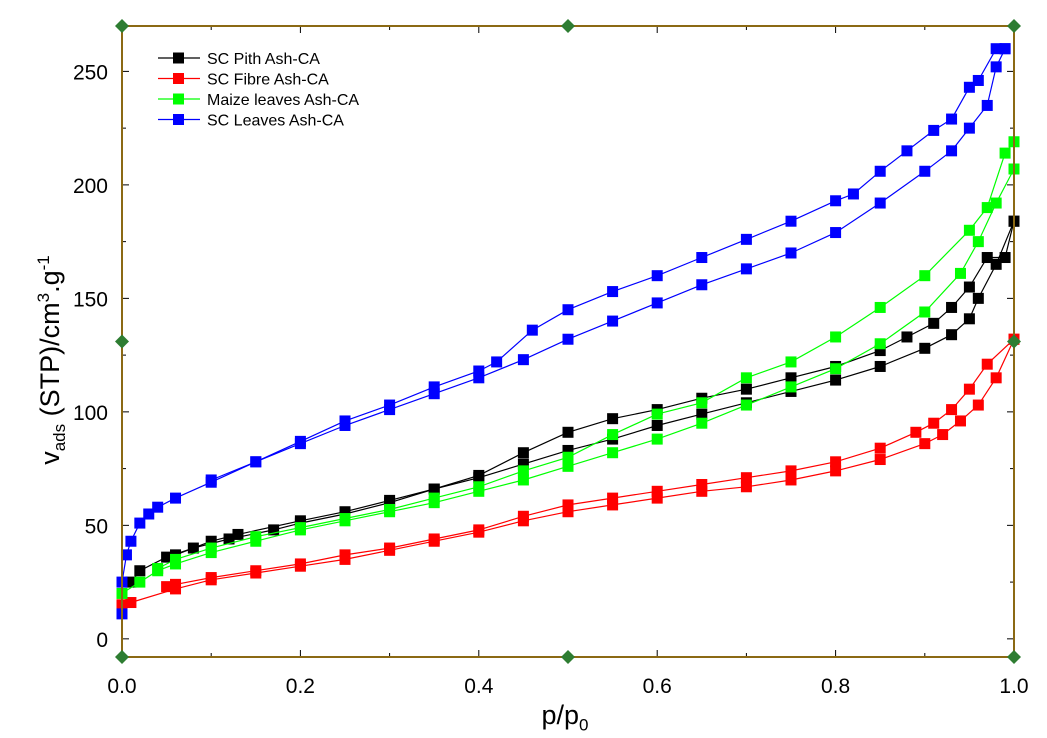 The height and width of the screenshot is (738, 1047). I want to click on y-tick-label: 200, so click(90, 186).